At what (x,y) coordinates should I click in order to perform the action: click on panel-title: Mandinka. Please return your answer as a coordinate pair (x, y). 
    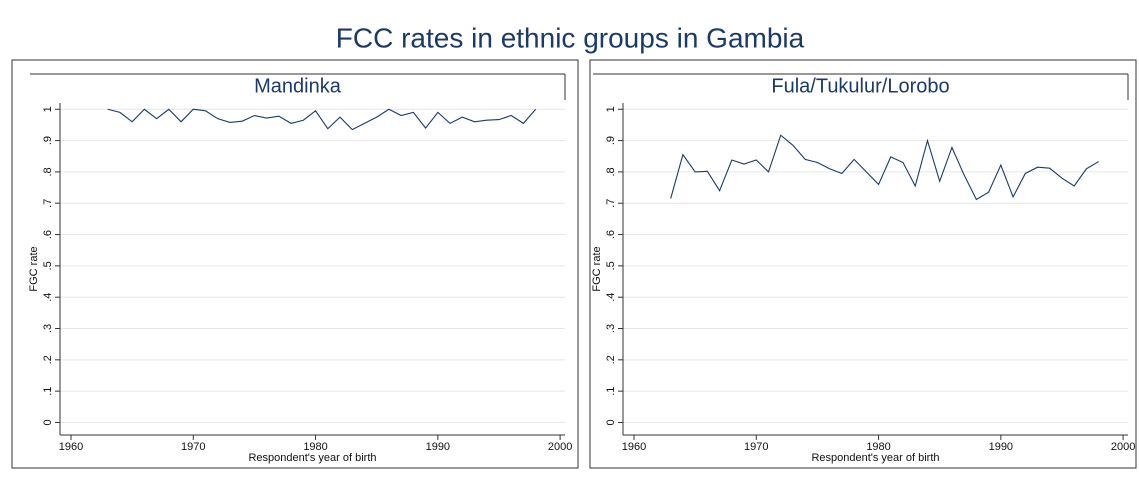
    Looking at the image, I should click on (298, 86).